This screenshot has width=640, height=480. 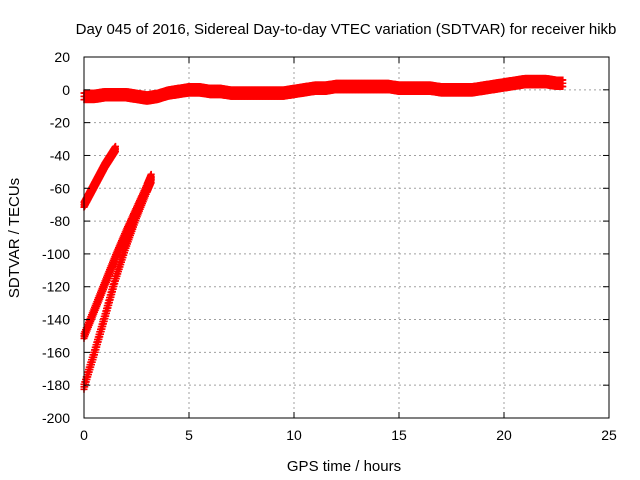 I want to click on y-tick-label: 20, so click(x=62, y=57).